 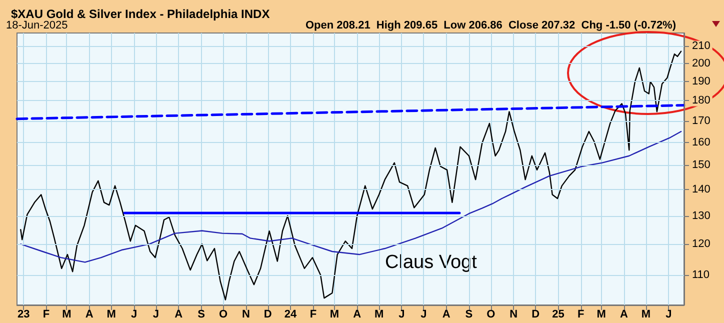 I want to click on x-tick-label: 24, so click(x=291, y=314).